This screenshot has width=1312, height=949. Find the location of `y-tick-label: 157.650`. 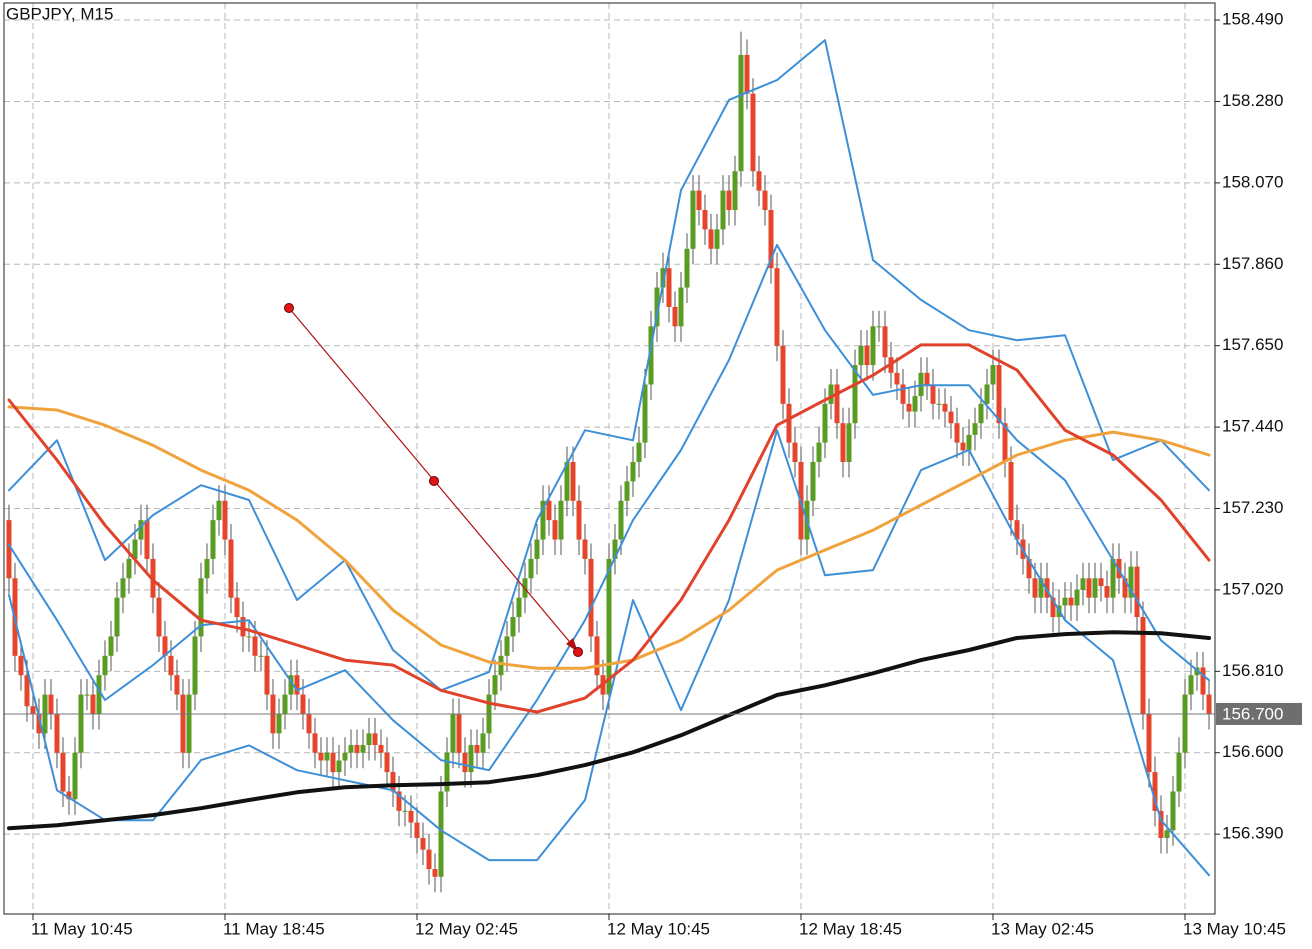

y-tick-label: 157.650 is located at coordinates (1252, 344).